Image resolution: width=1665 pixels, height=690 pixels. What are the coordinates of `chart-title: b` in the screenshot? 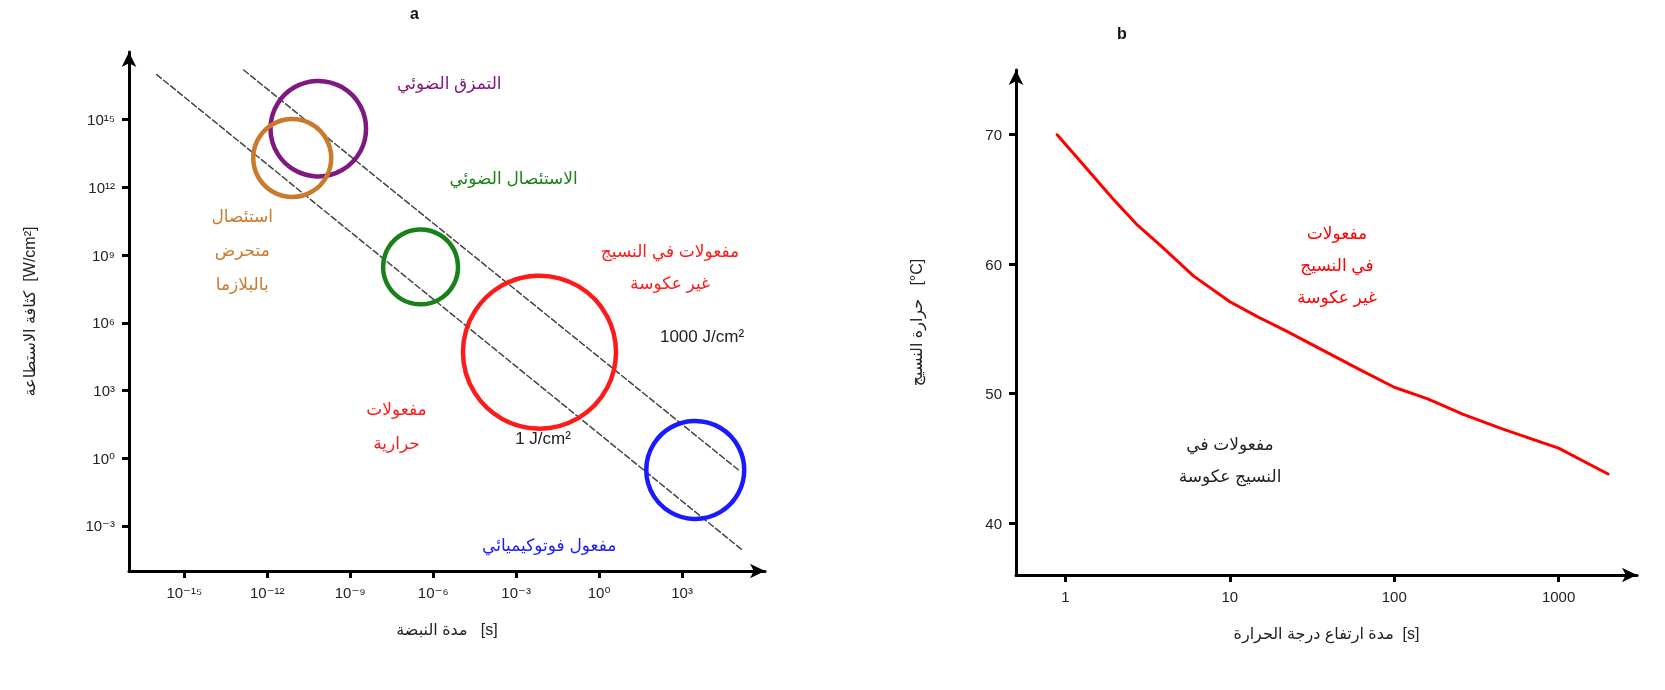 It's located at (1122, 33).